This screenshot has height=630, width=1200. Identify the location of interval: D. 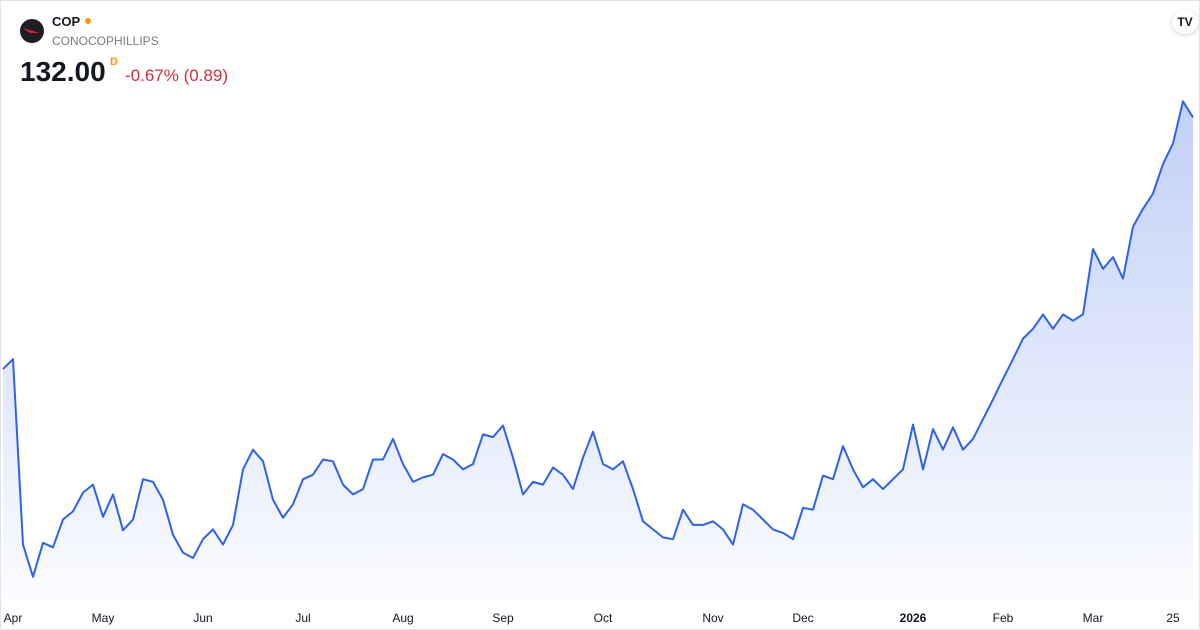
(114, 62).